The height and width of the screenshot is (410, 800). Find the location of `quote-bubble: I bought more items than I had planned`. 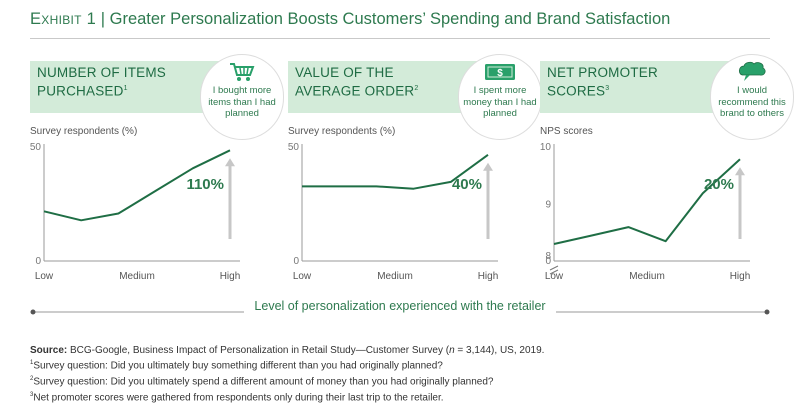

quote-bubble: I bought more items than I had planned is located at coordinates (242, 97).